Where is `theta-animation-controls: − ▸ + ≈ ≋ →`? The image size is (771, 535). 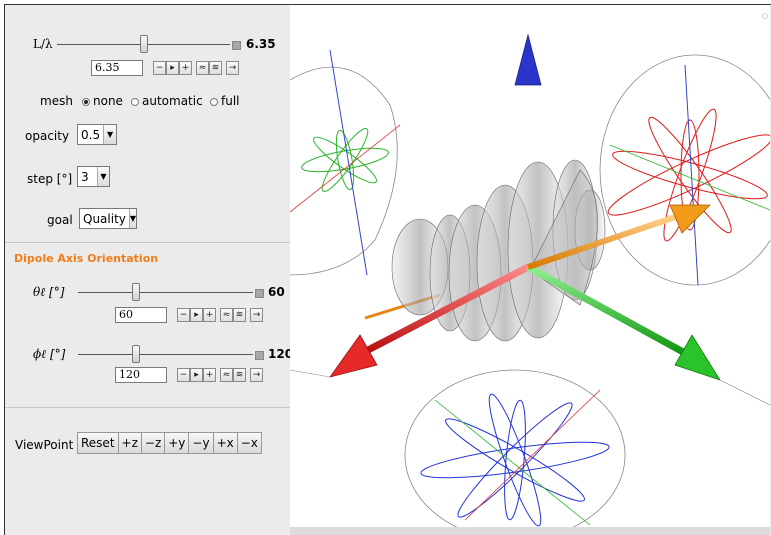
theta-animation-controls: − ▸ + ≈ ≋ → is located at coordinates (220, 315).